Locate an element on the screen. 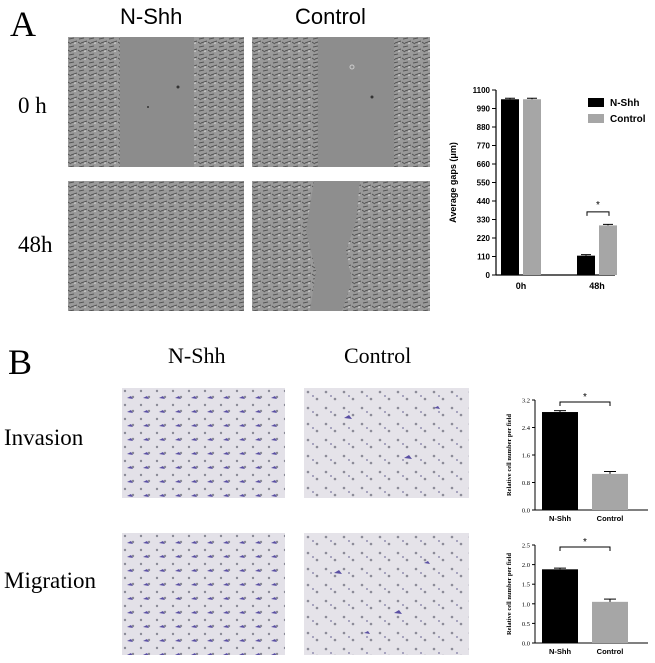 This screenshot has height=663, width=655. chart-a-x-tick-label: 48h is located at coordinates (597, 286).